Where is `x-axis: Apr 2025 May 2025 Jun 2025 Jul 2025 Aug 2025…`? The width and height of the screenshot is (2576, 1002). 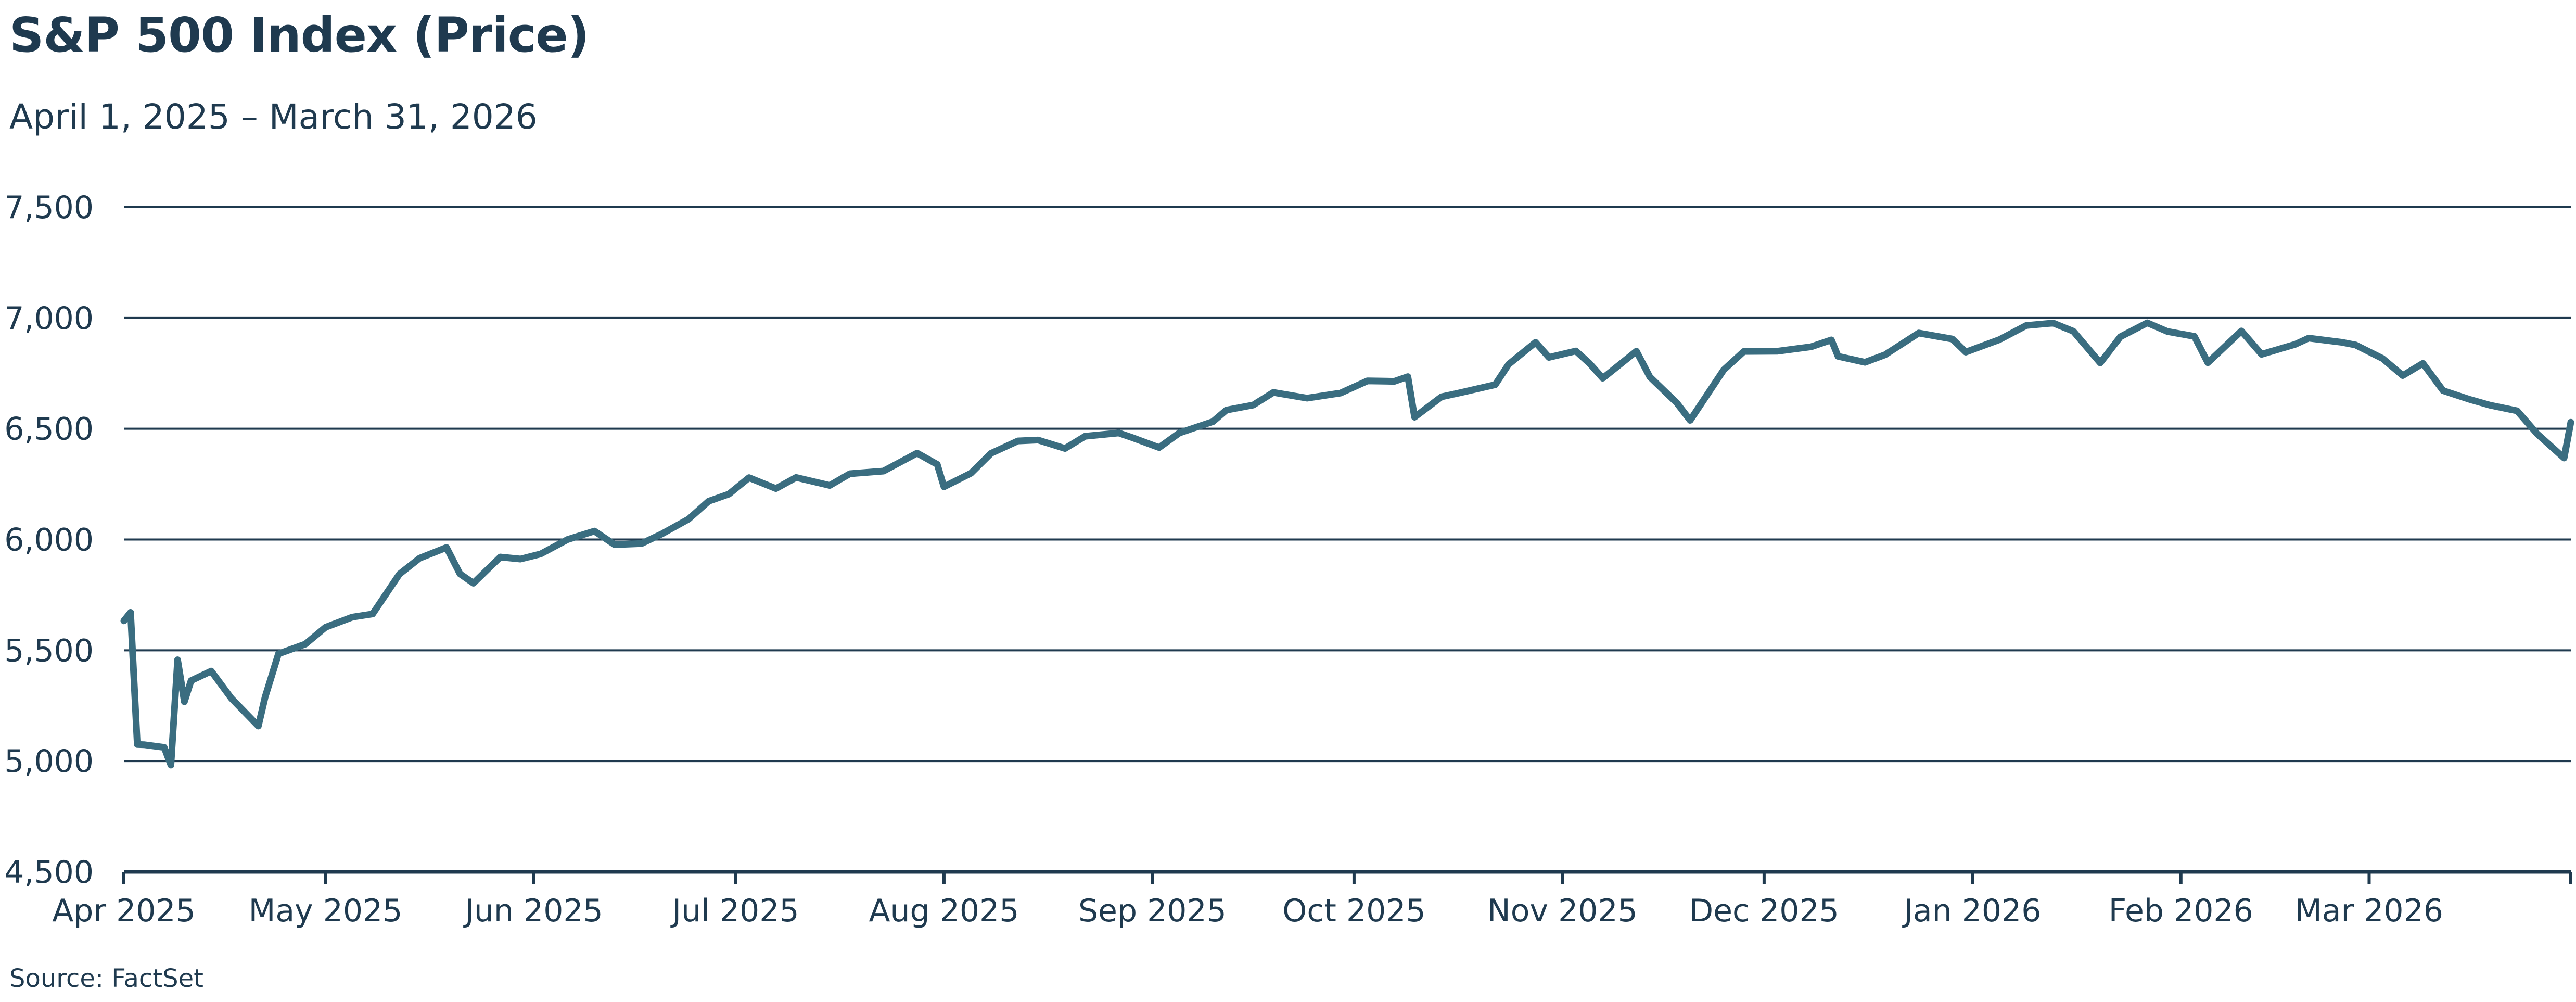 x-axis: Apr 2025 May 2025 Jun 2025 Jul 2025 Aug 2025… is located at coordinates (1312, 899).